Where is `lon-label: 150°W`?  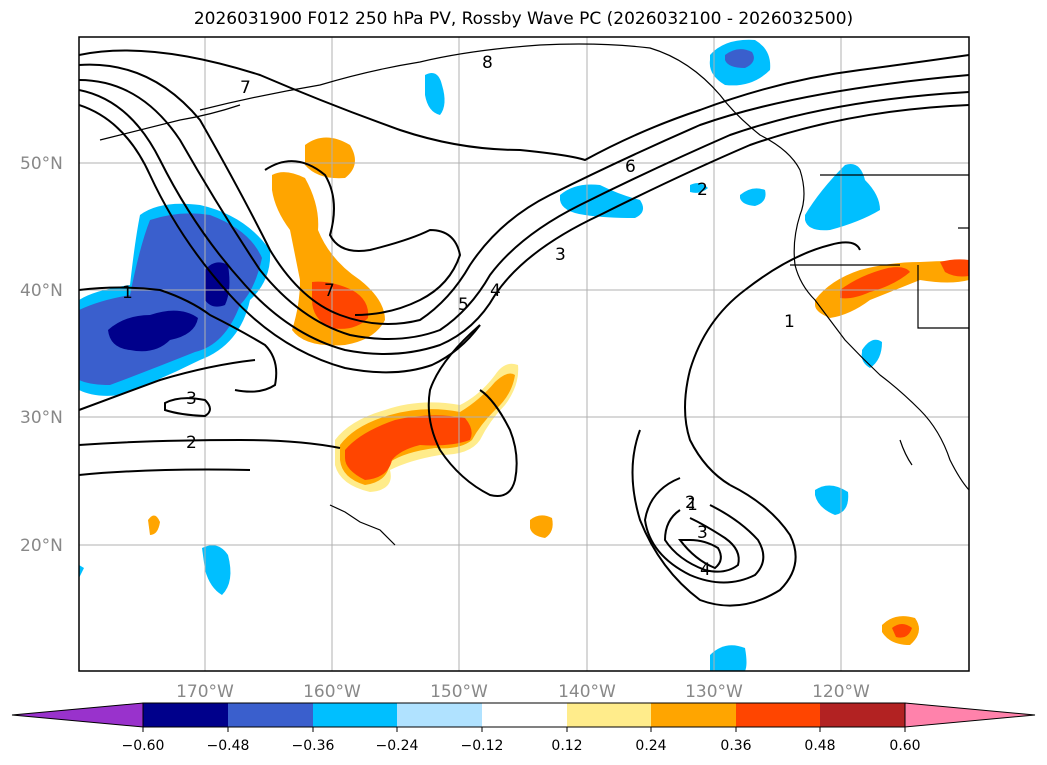 lon-label: 150°W is located at coordinates (459, 692).